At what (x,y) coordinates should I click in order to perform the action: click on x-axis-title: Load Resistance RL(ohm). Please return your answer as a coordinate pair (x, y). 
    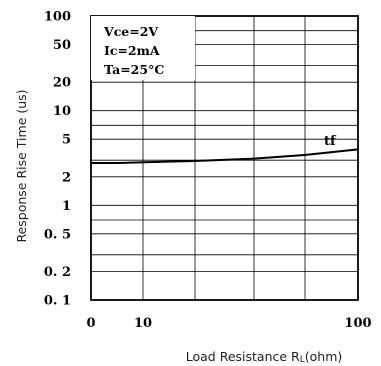
    Looking at the image, I should click on (264, 357).